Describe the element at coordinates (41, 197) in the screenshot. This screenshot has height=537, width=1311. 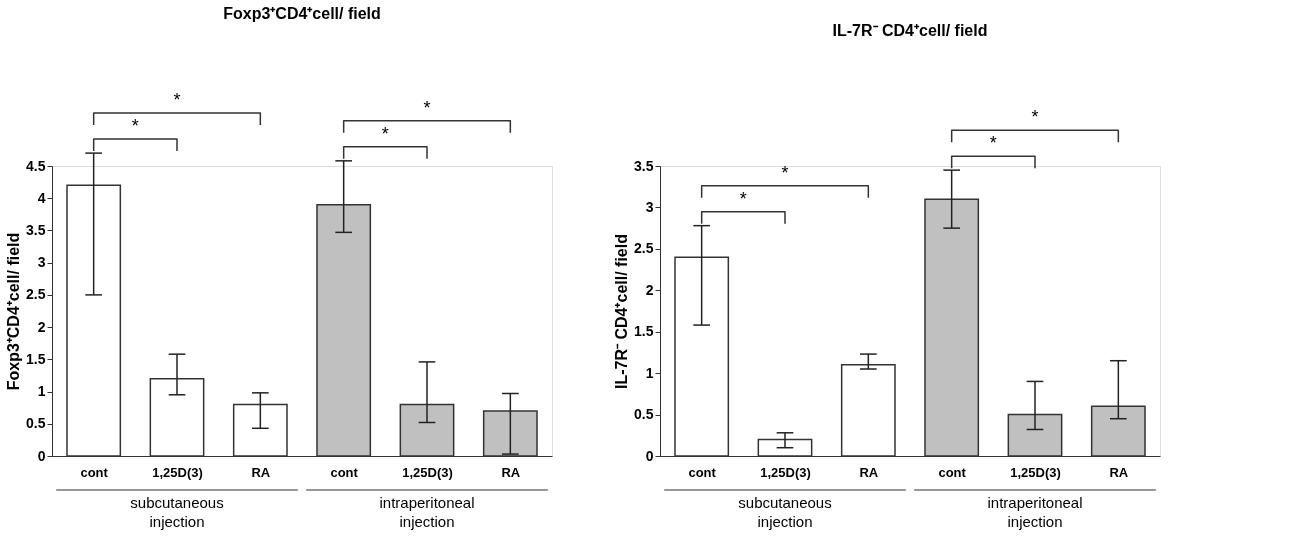
I see `y-tick-label: 4` at that location.